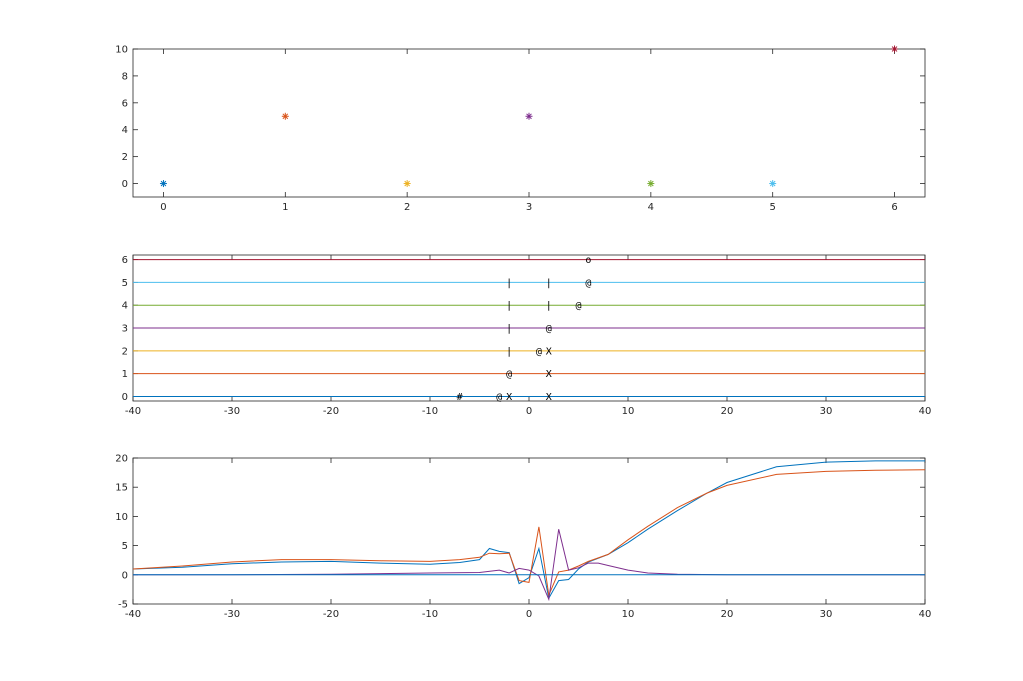 The width and height of the screenshot is (1023, 681). Describe the element at coordinates (407, 207) in the screenshot. I see `x-tick-label: 2` at that location.